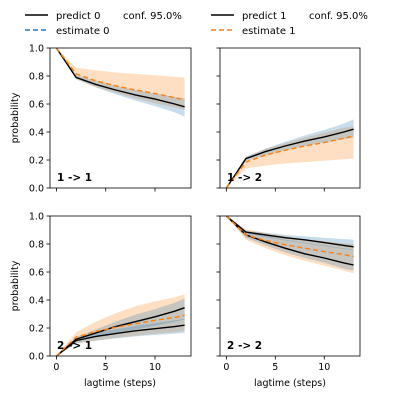  I want to click on predict-line-secondary, so click(120, 340).